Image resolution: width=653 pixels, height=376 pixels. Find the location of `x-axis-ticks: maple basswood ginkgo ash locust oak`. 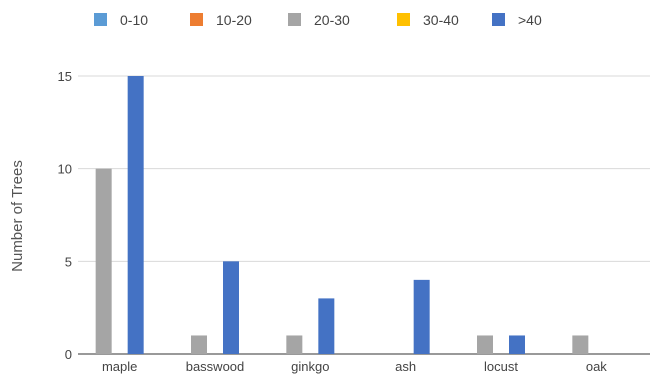

x-axis-ticks: maple basswood ginkgo ash locust oak is located at coordinates (354, 366).